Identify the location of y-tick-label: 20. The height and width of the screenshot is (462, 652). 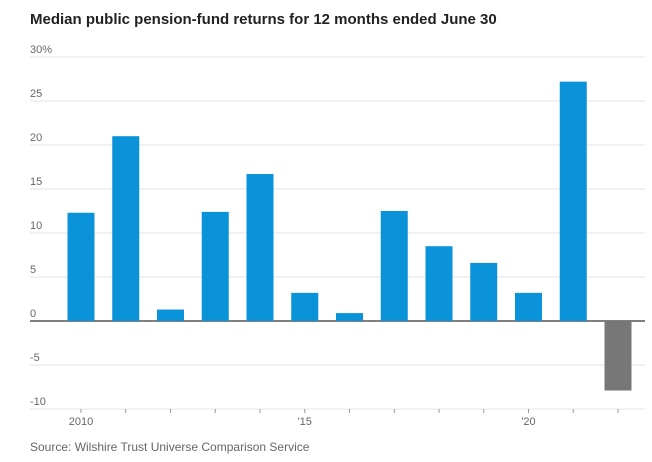
(36, 138).